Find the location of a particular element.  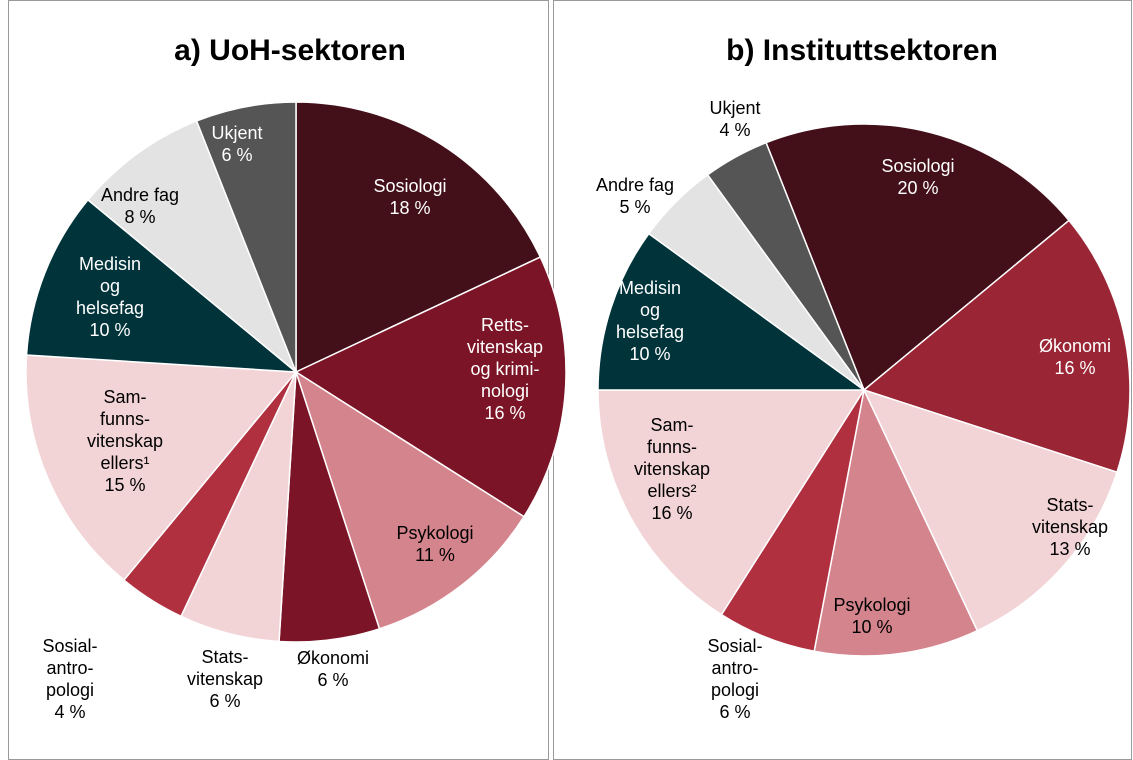

slice-label-line: og krimi- is located at coordinates (504, 369).